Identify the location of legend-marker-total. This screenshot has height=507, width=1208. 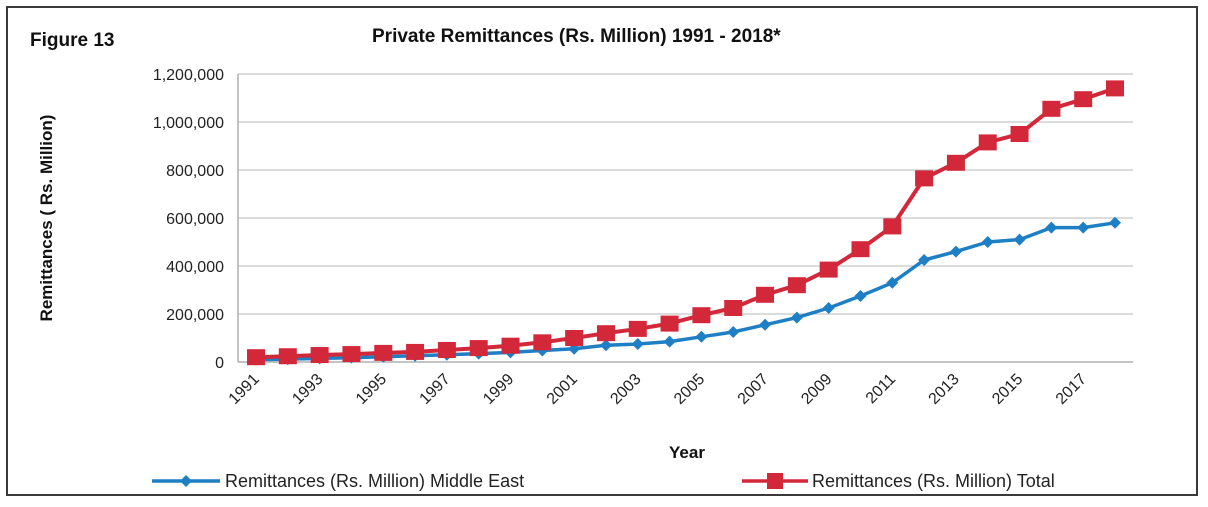
(775, 481).